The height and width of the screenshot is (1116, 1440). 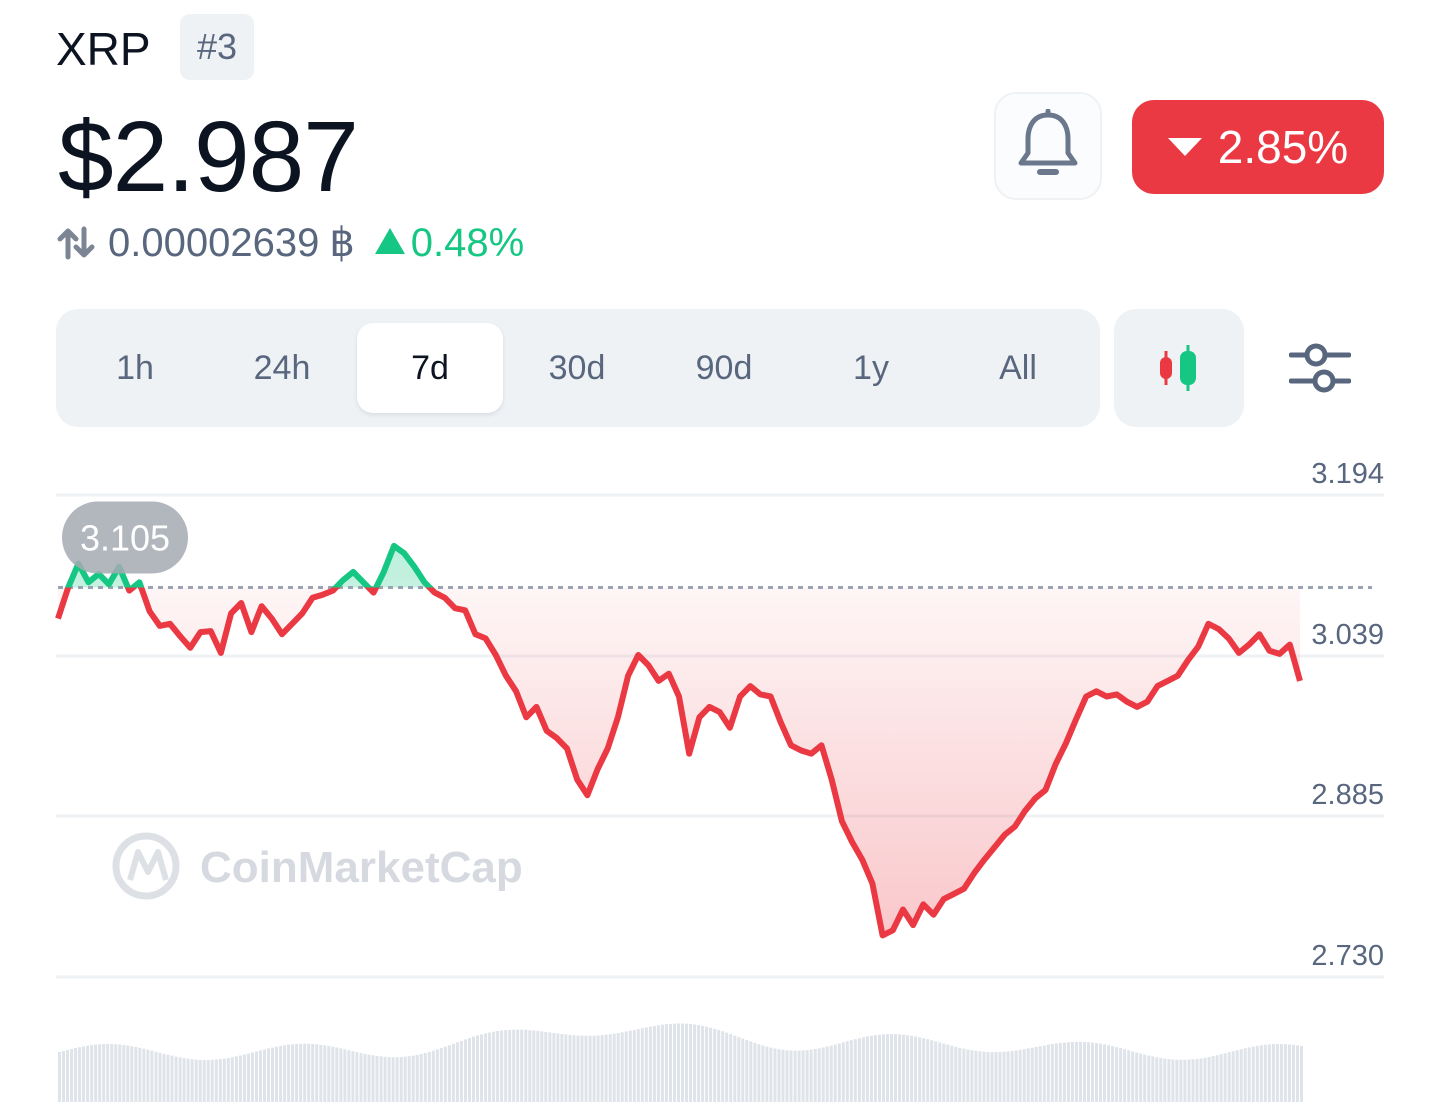 I want to click on tab-1h: 1h, so click(x=135, y=367).